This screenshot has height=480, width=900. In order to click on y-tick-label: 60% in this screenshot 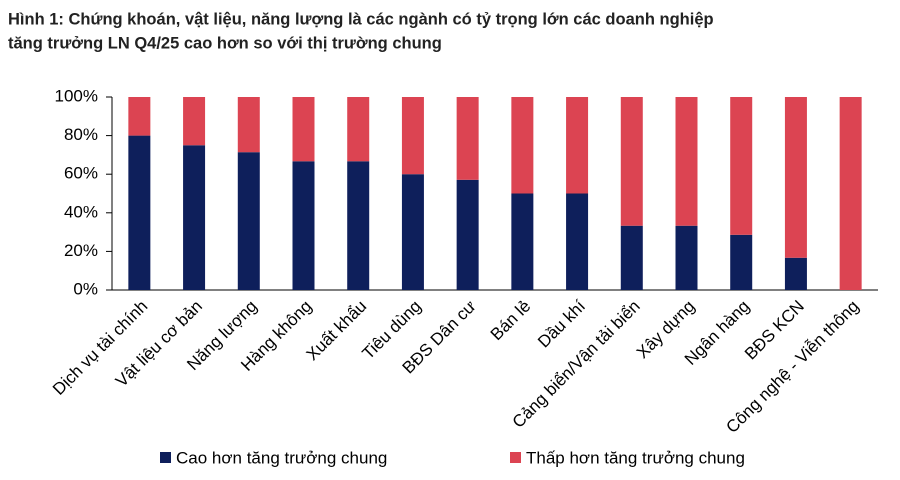, I will do `click(81, 173)`.